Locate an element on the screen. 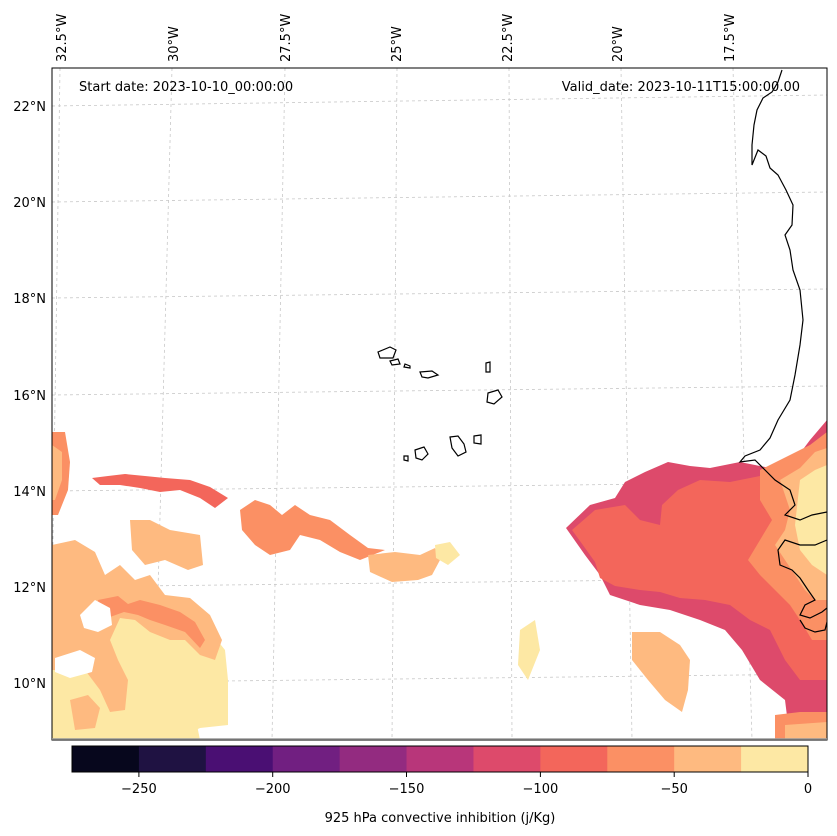 The image size is (837, 836). cin-region-west-orange is located at coordinates (137, 626).